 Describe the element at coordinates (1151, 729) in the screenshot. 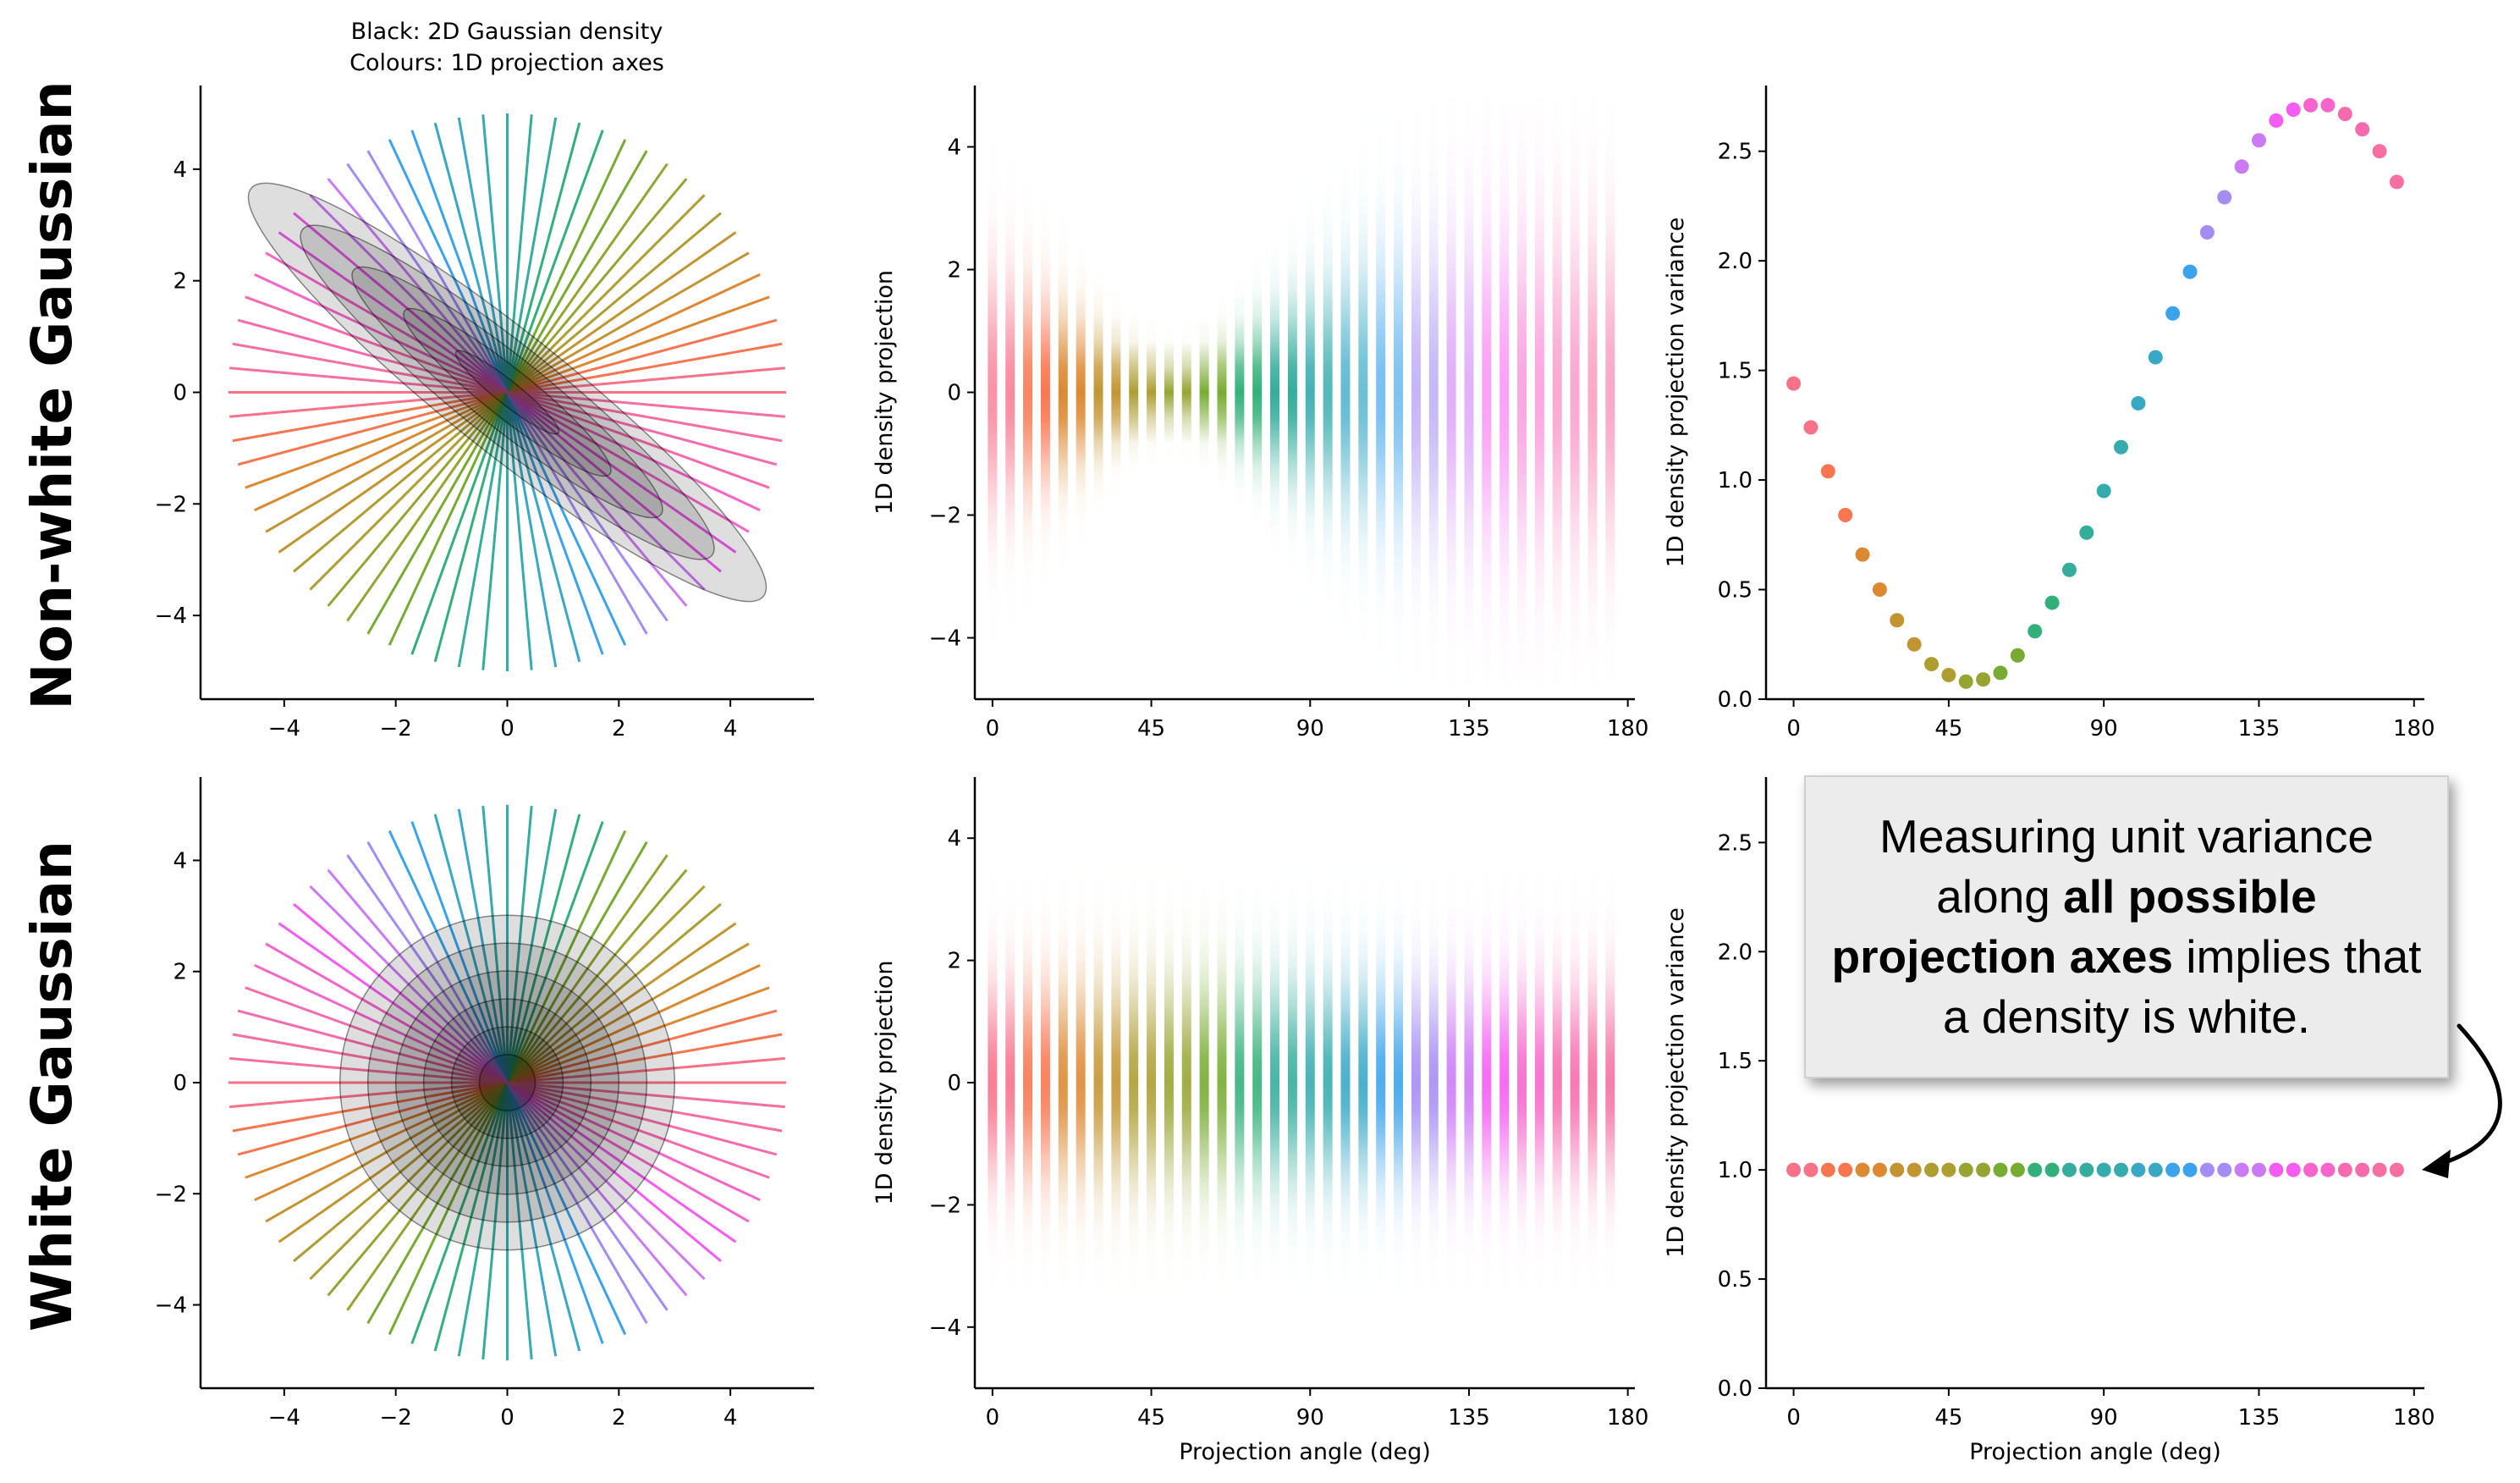

I see `x-tick-label: 45` at that location.